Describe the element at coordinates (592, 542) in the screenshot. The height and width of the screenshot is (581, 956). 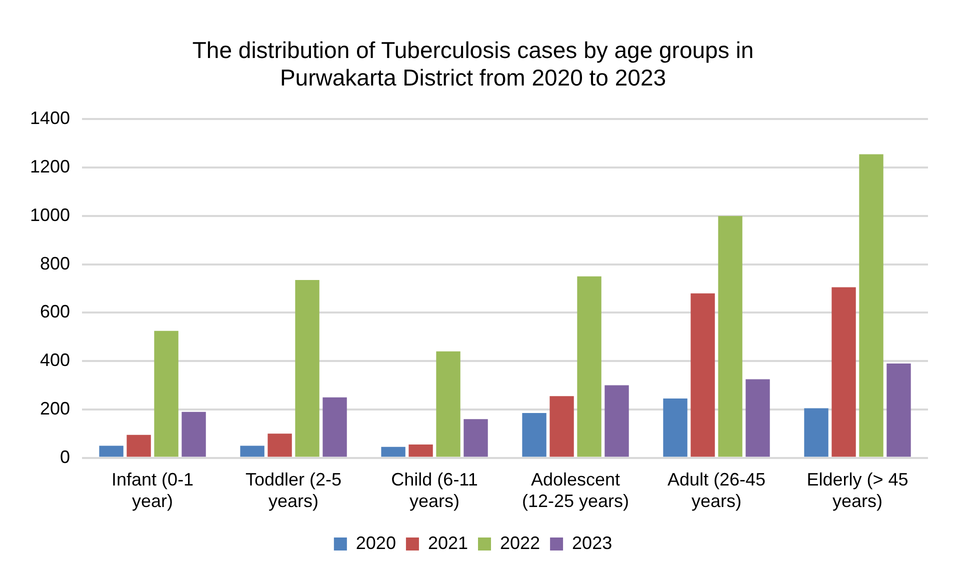
I see `legend-label: 2023` at that location.